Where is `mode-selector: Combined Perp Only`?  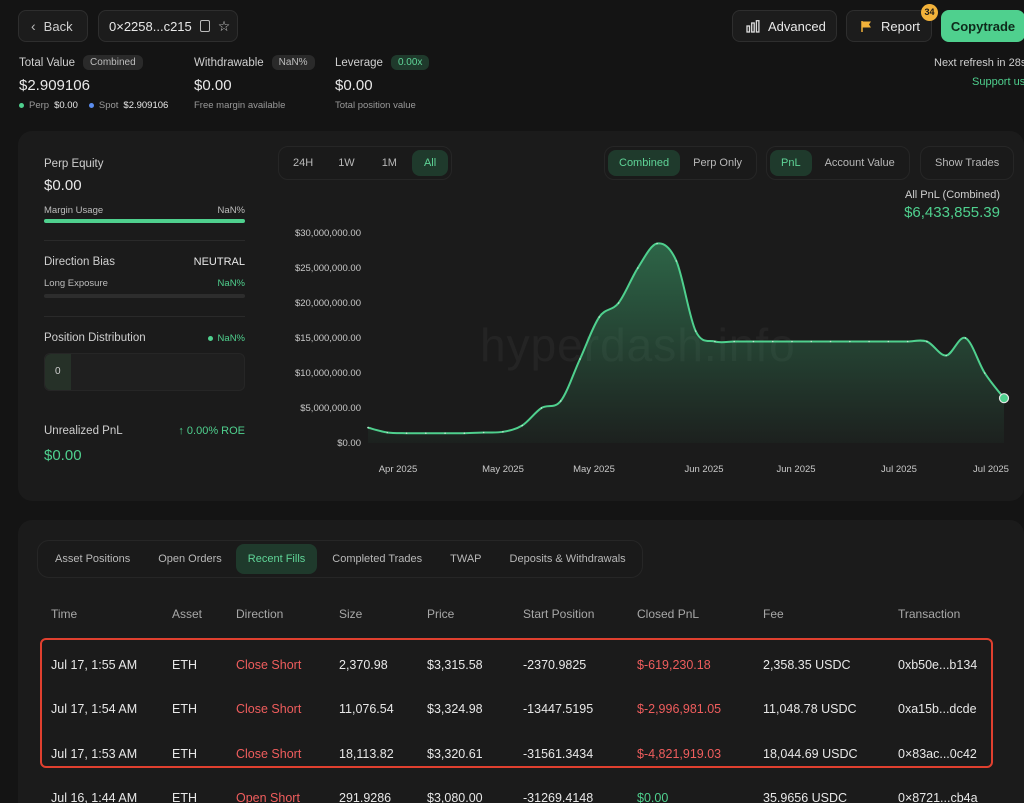
mode-selector: Combined Perp Only is located at coordinates (681, 163).